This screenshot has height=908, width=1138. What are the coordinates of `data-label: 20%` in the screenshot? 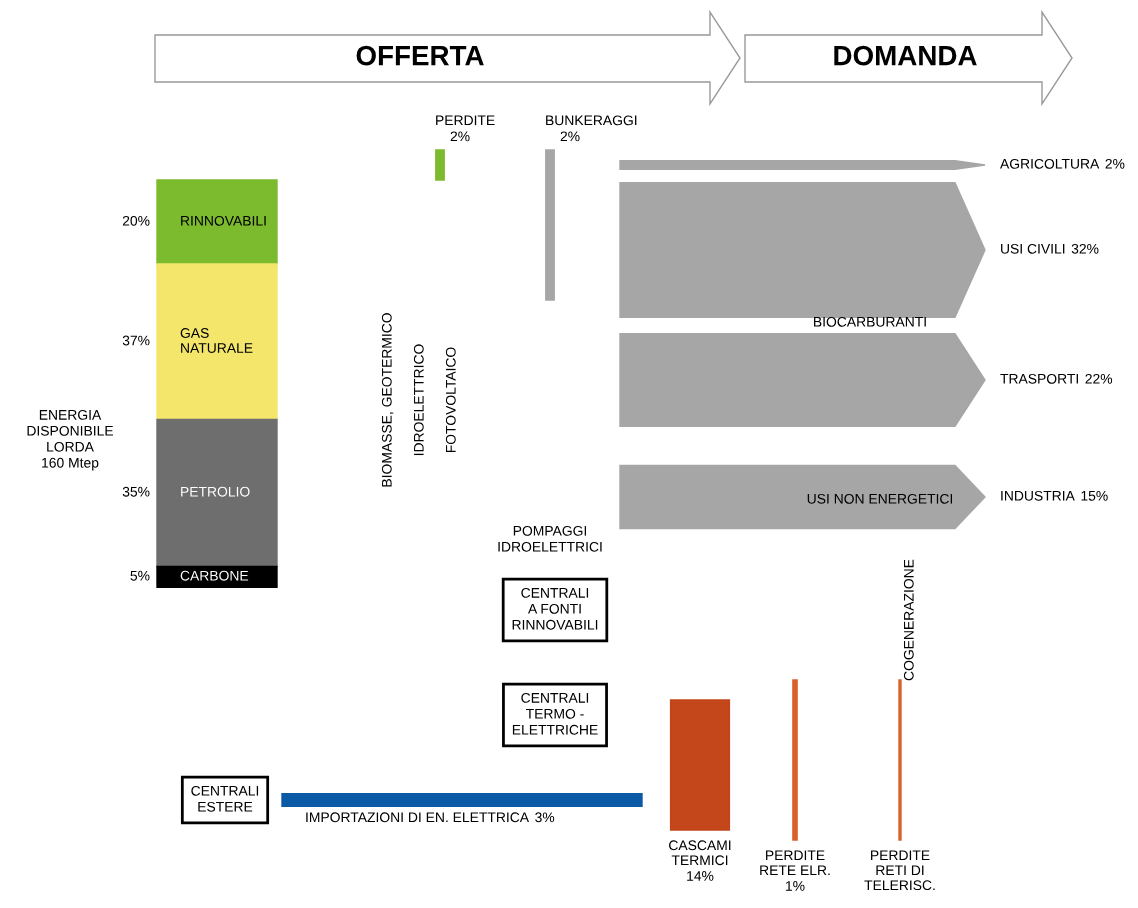 It's located at (136, 220).